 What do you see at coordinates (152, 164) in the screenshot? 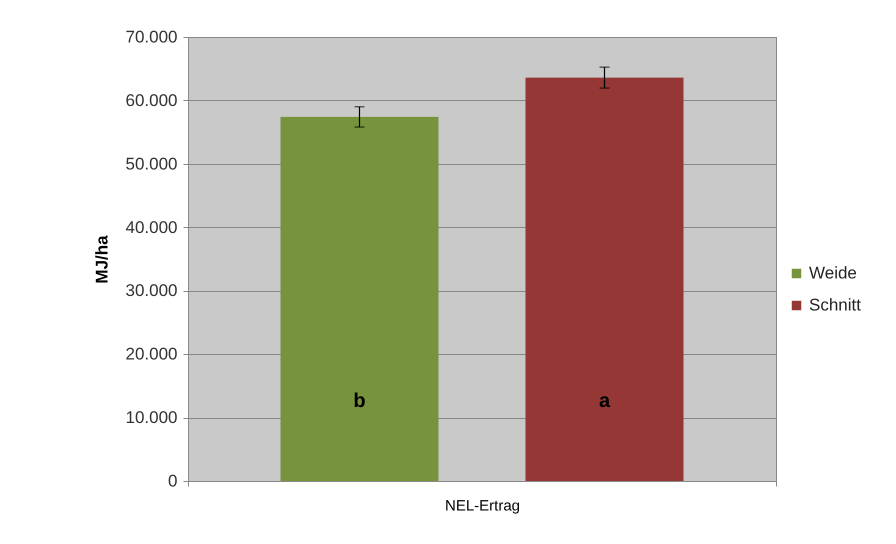
I see `y-tick-label: 50.000` at bounding box center [152, 164].